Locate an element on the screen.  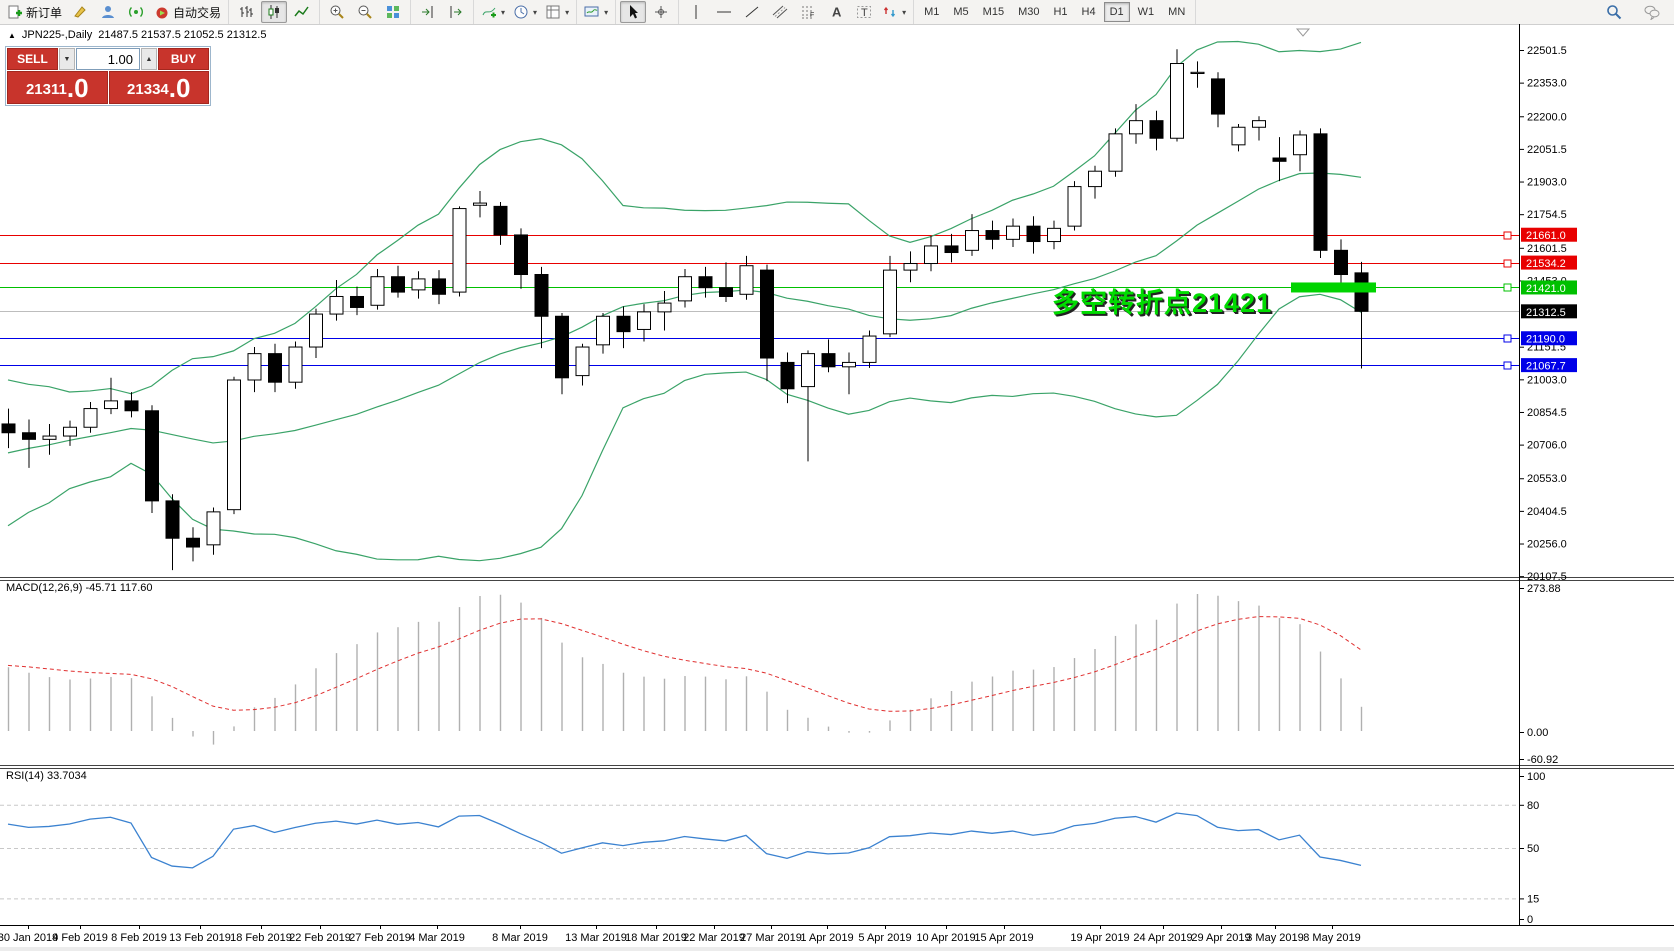
sell-price: 21311 .0 is located at coordinates (57, 87).